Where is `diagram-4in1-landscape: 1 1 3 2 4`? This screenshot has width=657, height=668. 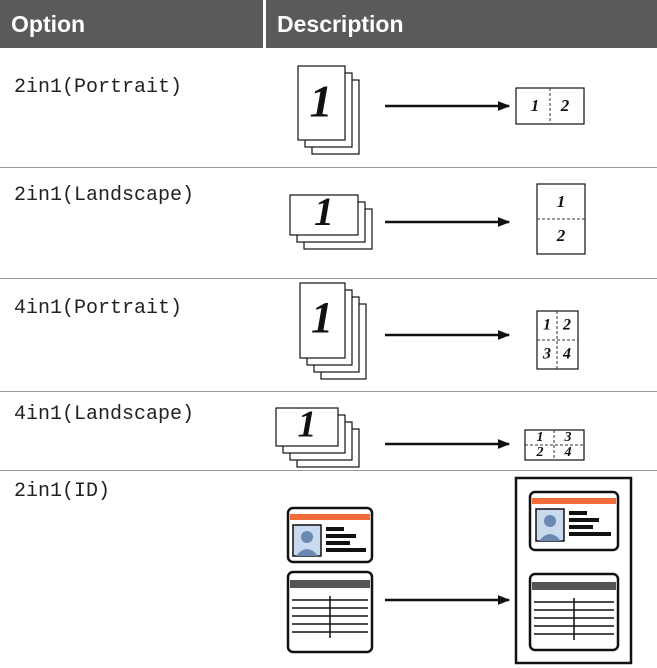 diagram-4in1-landscape: 1 1 3 2 4 is located at coordinates (430, 436).